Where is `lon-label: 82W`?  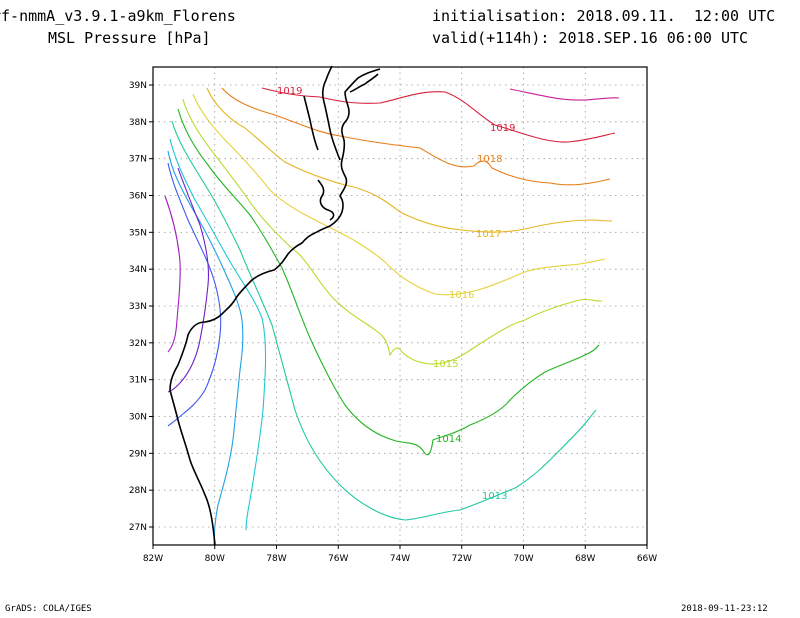
lon-label: 82W is located at coordinates (153, 559).